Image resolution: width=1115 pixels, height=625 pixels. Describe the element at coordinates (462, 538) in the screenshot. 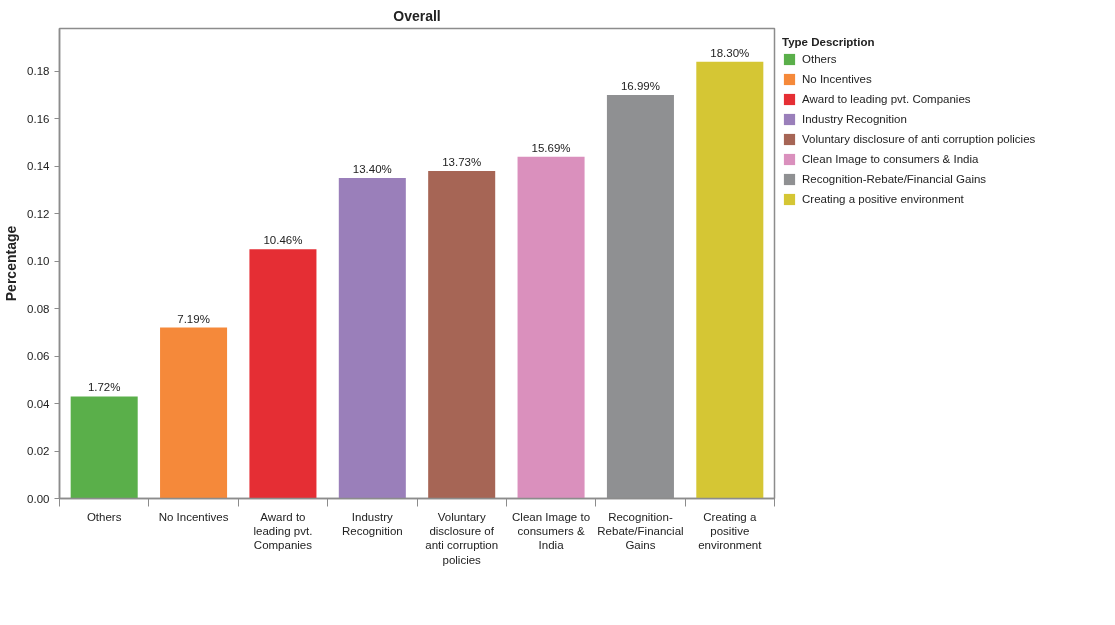

I see `x-tick-label: Voluntary disclosure of anti corruption policies` at that location.